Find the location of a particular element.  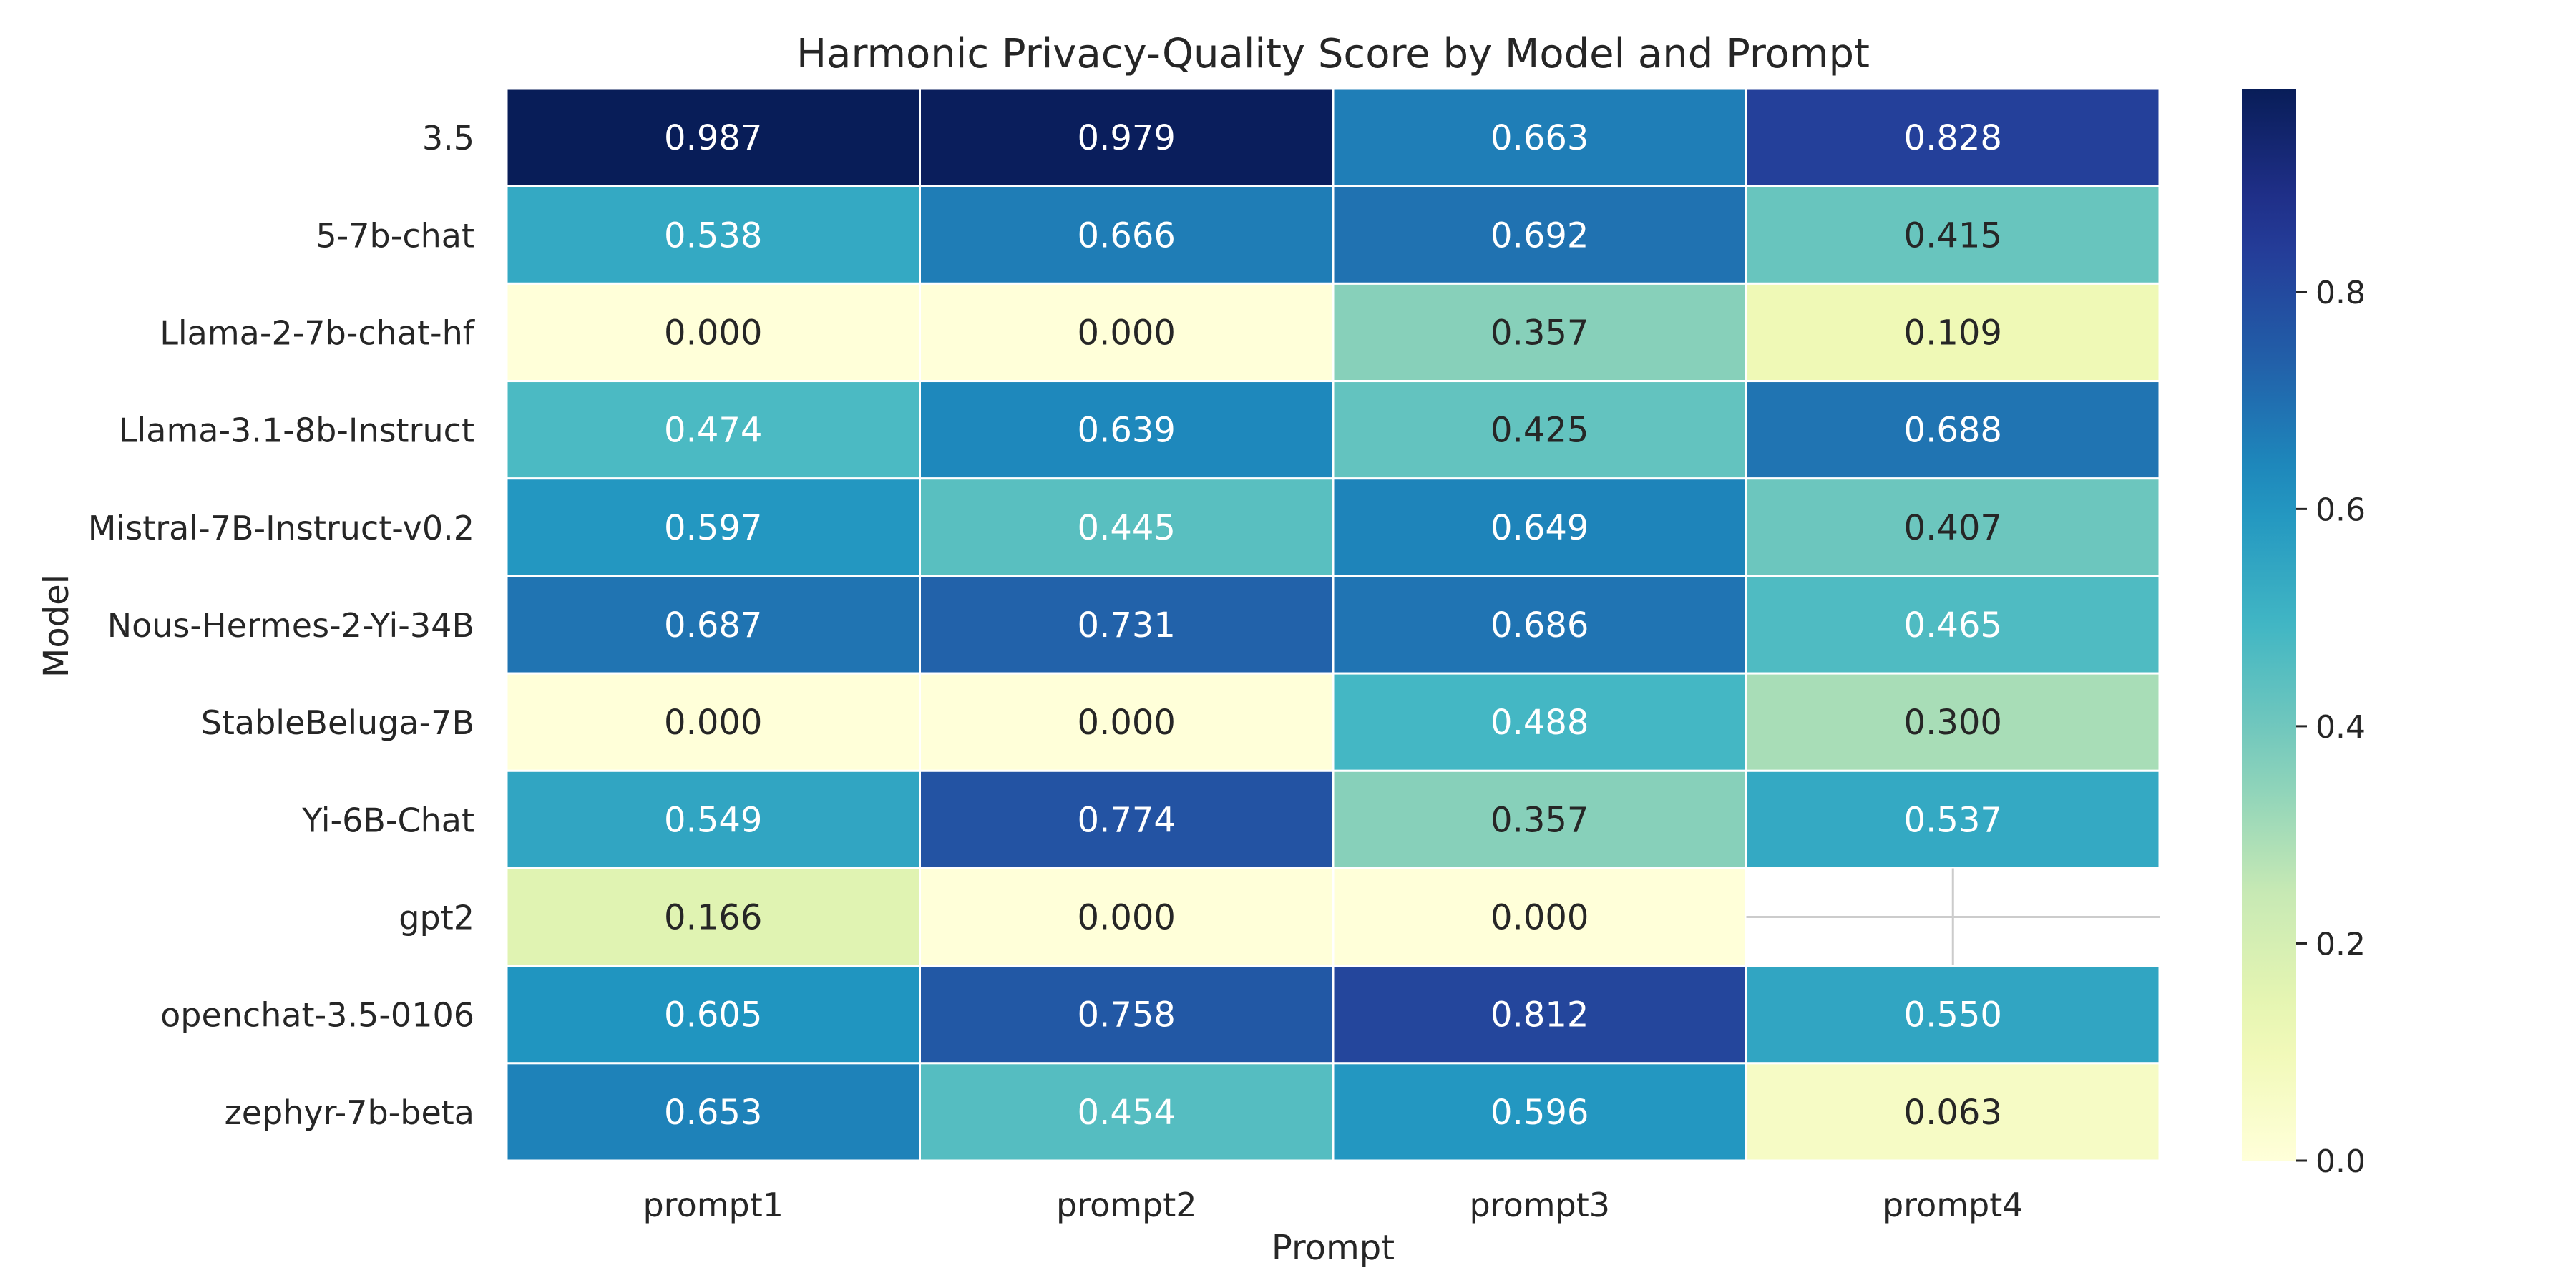

cell-value-label: 0.407 is located at coordinates (1953, 528).